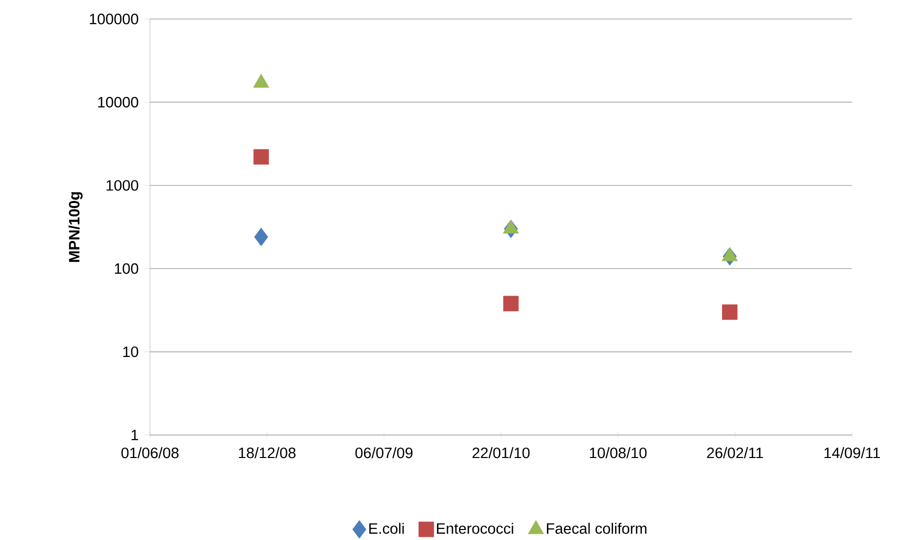 Image resolution: width=904 pixels, height=540 pixels. What do you see at coordinates (735, 452) in the screenshot?
I see `x-tick-label: 26/02/11` at bounding box center [735, 452].